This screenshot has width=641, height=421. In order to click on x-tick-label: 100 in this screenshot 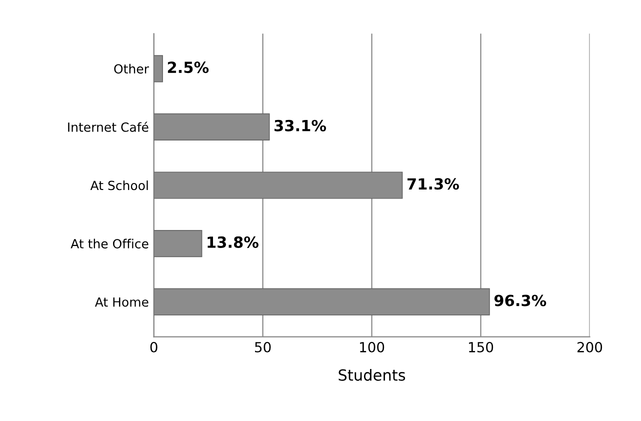, I will do `click(372, 347)`.